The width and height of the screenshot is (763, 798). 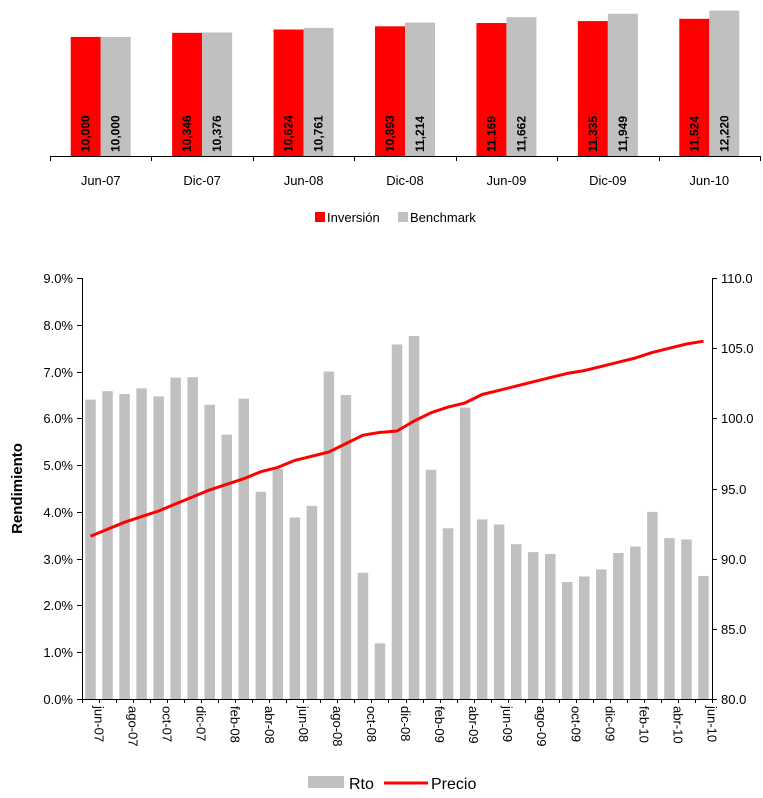 I want to click on x-tick-label: feb-09, so click(x=439, y=724).